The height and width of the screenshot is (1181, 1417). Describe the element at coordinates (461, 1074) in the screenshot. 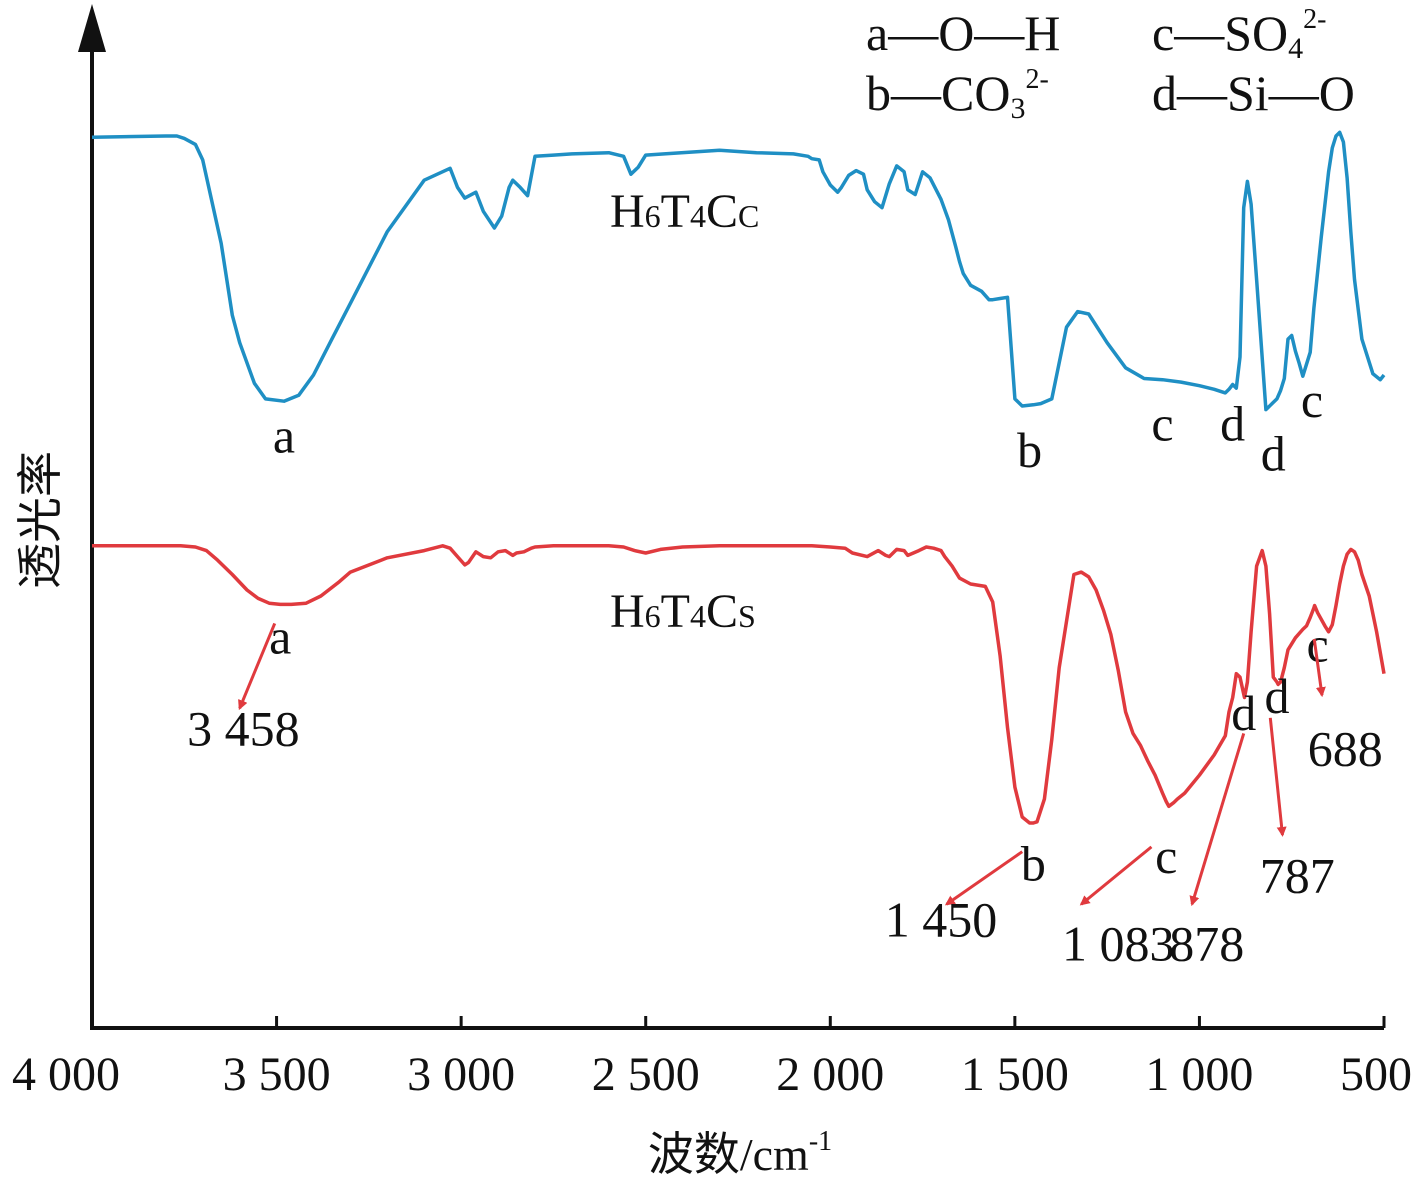

I see `x-tick-label: 3 000` at that location.